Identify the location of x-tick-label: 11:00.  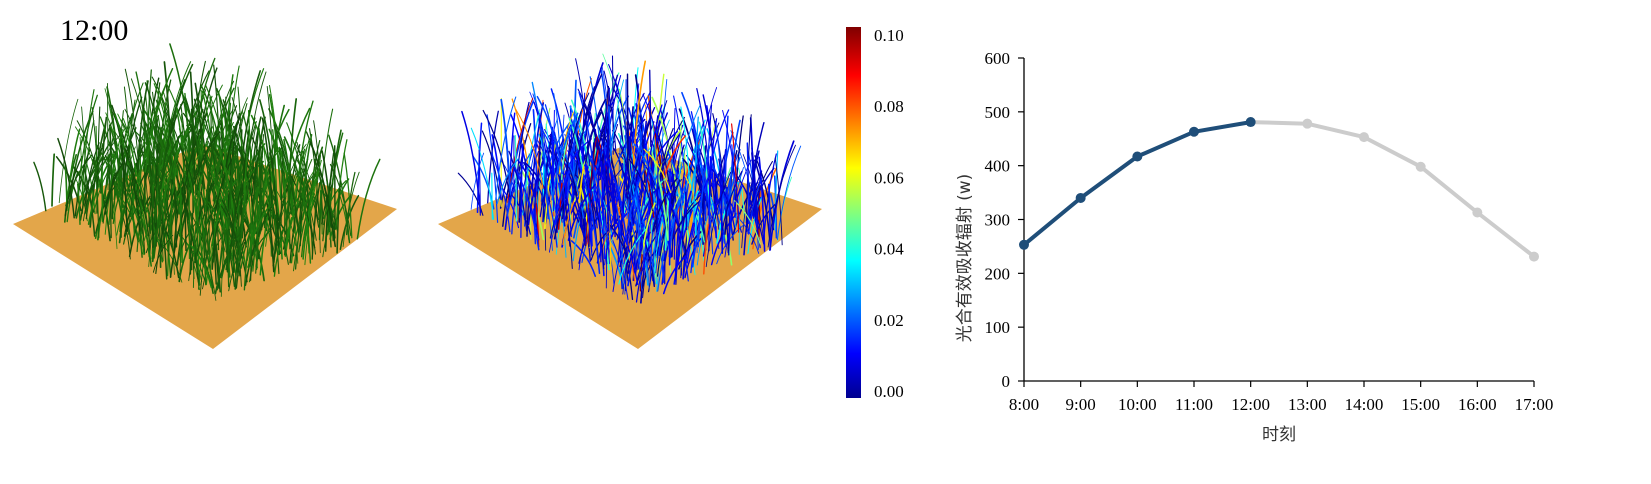
(1194, 404).